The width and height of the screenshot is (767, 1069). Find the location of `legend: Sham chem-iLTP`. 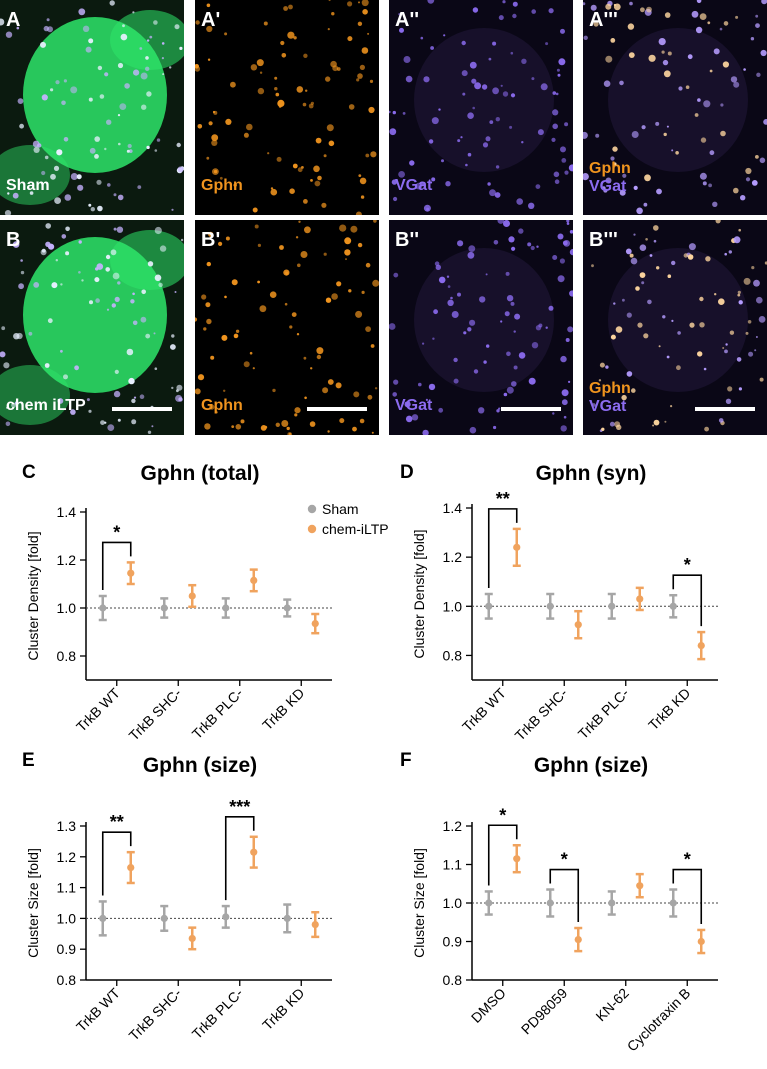

legend: Sham chem-iLTP is located at coordinates (348, 519).